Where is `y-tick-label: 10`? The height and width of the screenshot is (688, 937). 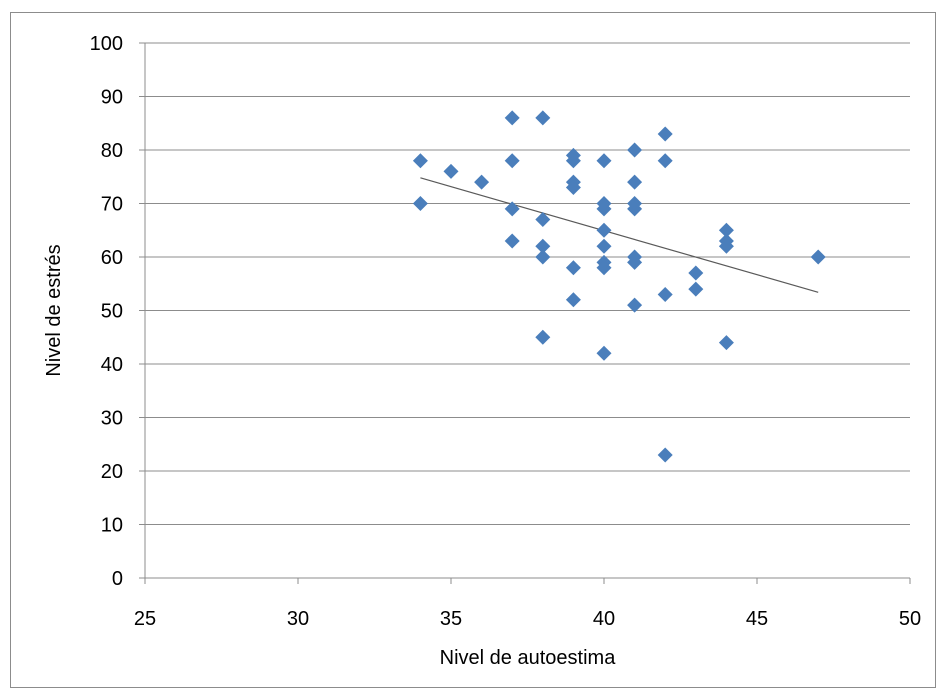
y-tick-label: 10 is located at coordinates (112, 526).